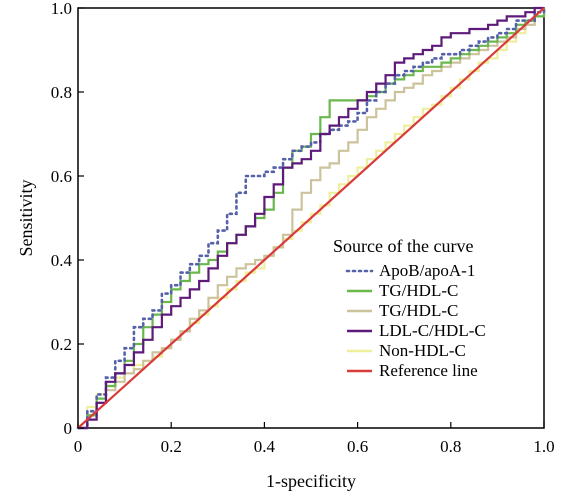  Describe the element at coordinates (67, 219) in the screenshot. I see `y-axis-ticks: 0 0.2 0.4 0.6 0.8 1.0` at that location.